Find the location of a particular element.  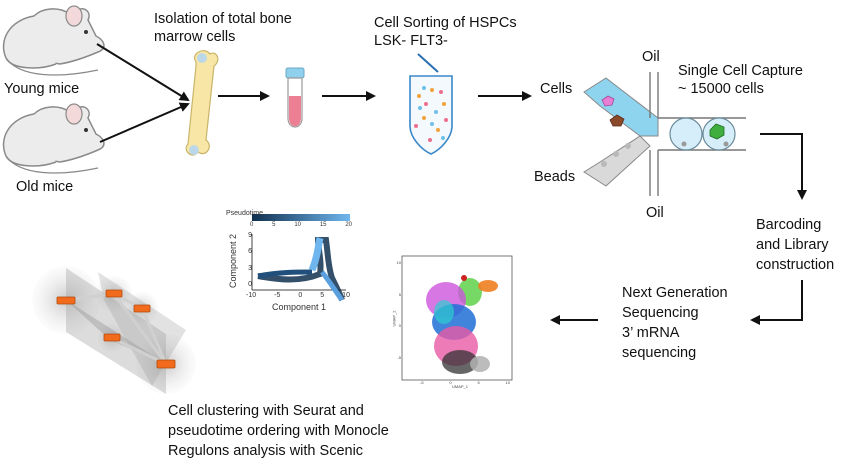

young-mice-label: Young mice is located at coordinates (42, 89).